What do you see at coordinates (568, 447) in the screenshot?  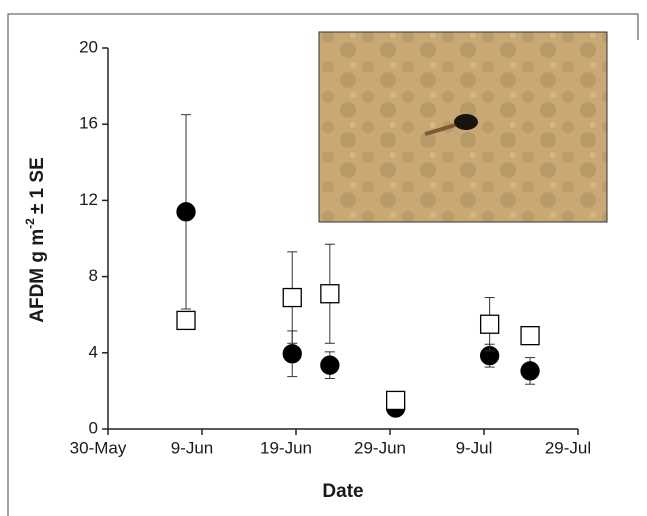 I see `x-tick-label: 29-Jul` at bounding box center [568, 447].